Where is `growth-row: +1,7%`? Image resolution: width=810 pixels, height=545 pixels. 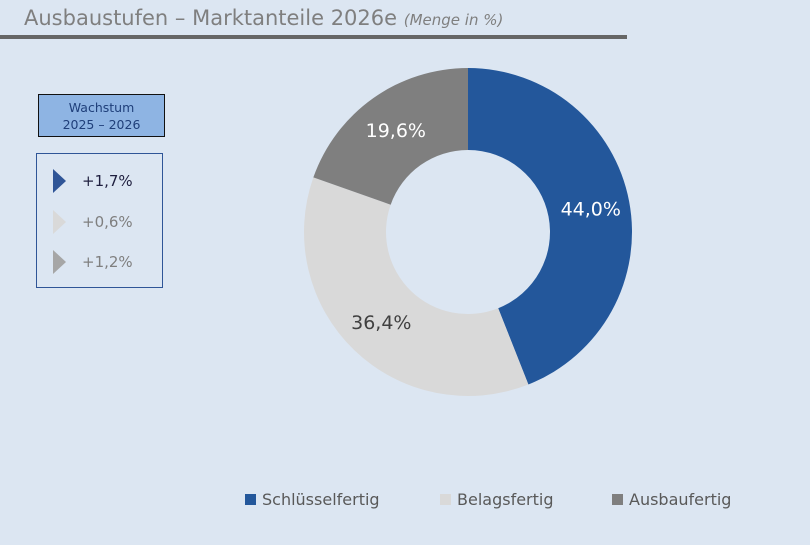 growth-row: +1,7% is located at coordinates (93, 181).